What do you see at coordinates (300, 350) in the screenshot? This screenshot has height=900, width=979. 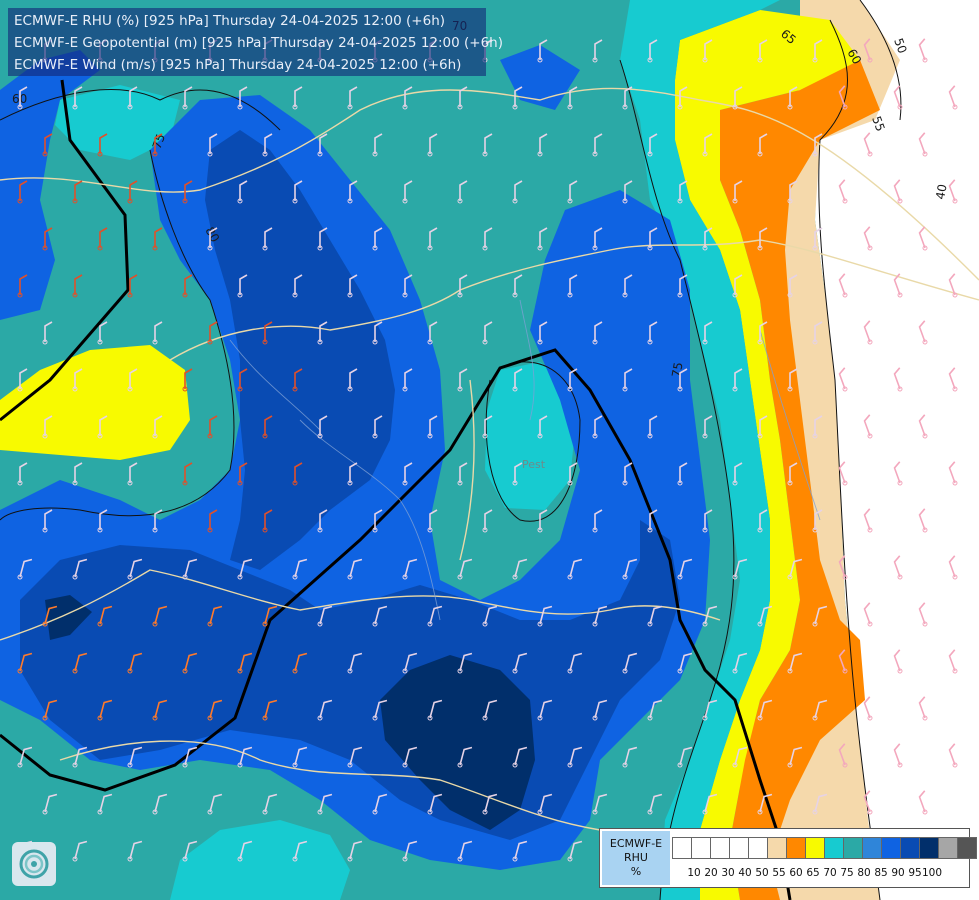 I see `rhu-area-darkblue-ridge` at bounding box center [300, 350].